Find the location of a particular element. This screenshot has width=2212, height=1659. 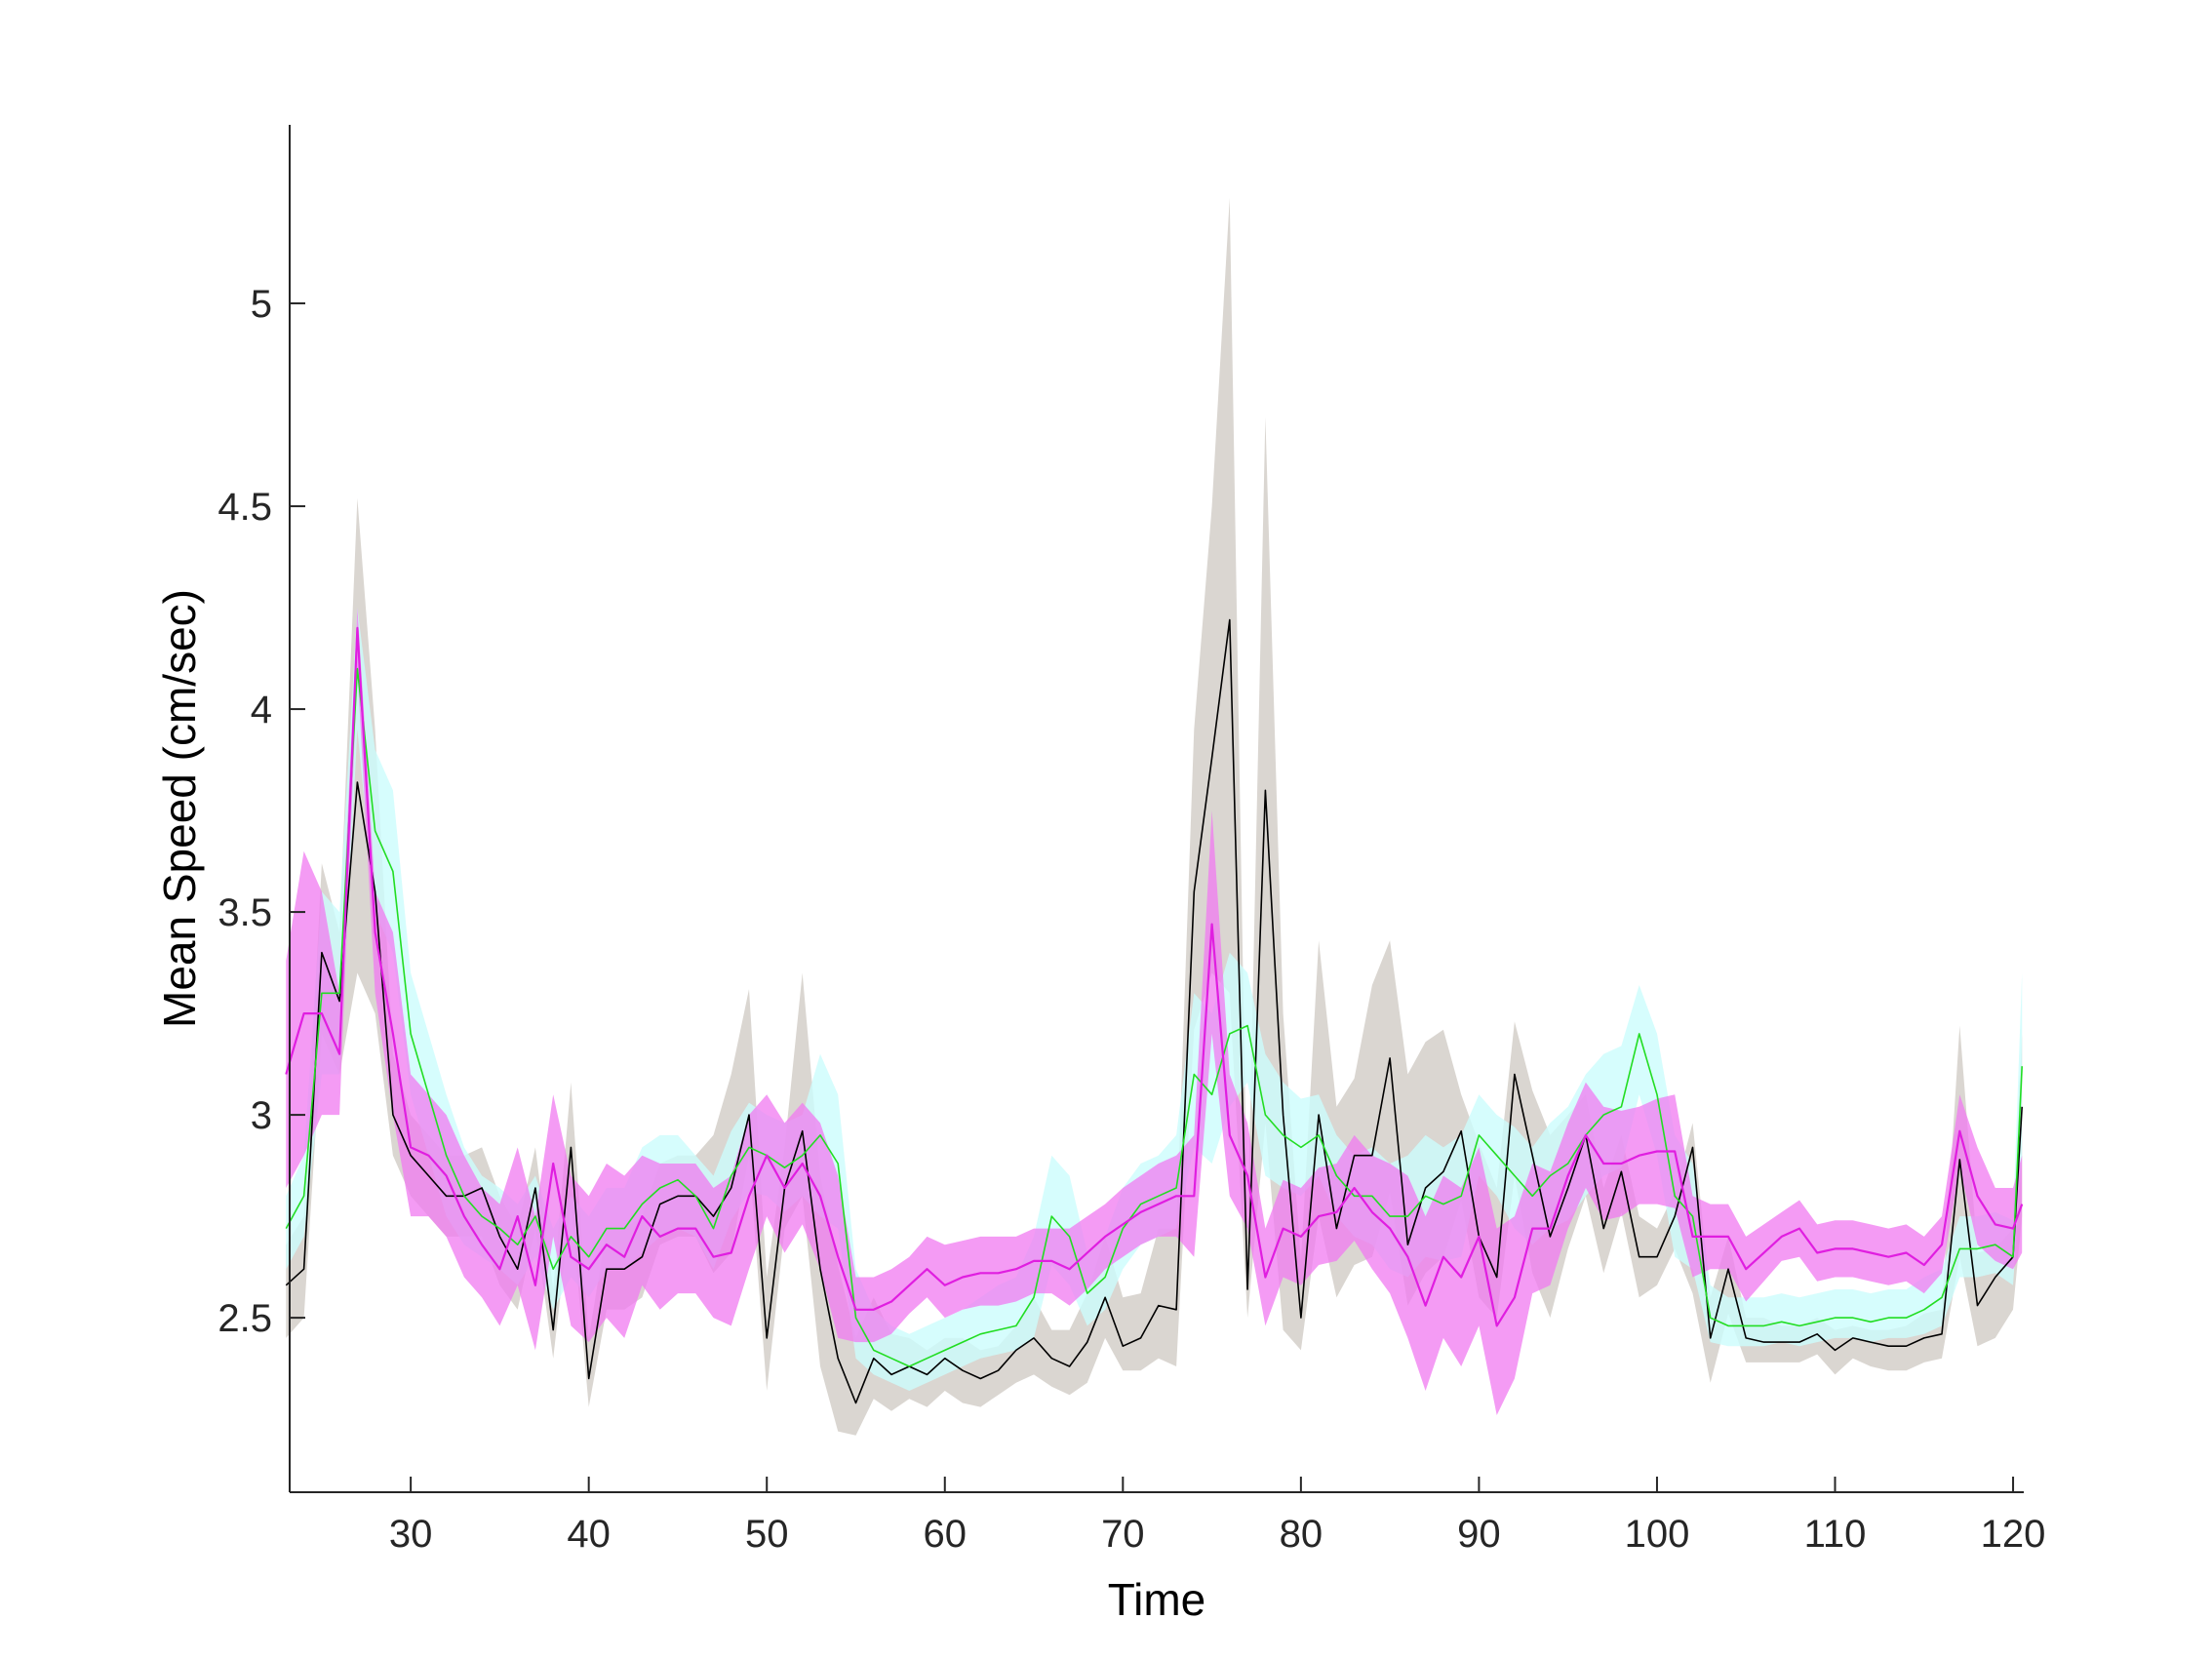

x-axis-label: Time is located at coordinates (1157, 1599).